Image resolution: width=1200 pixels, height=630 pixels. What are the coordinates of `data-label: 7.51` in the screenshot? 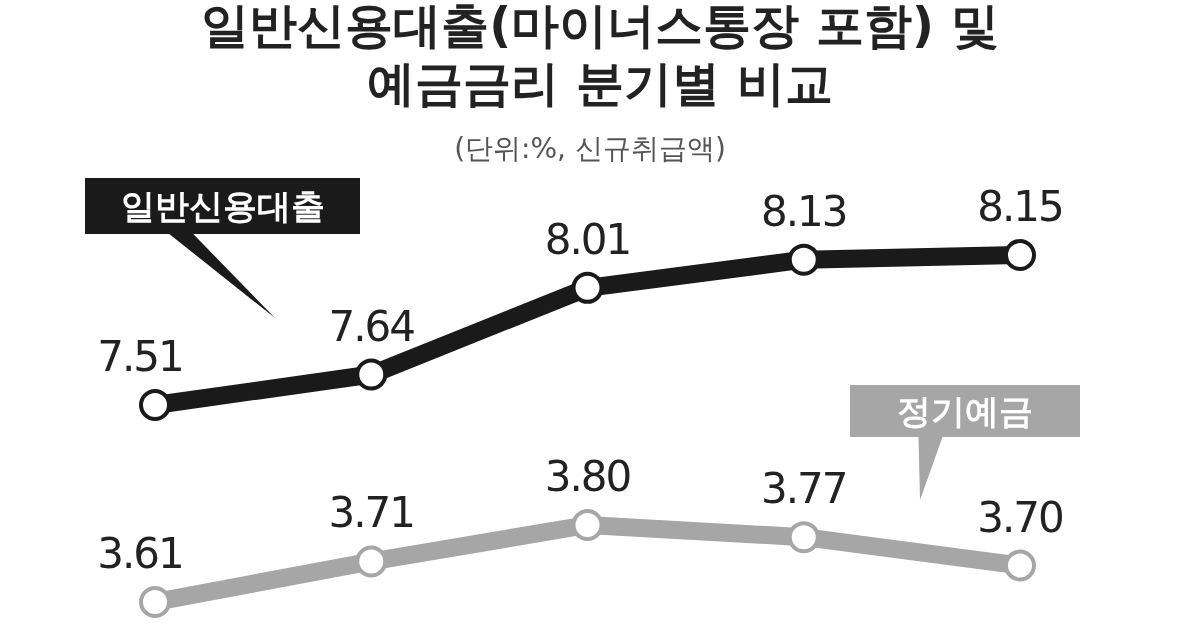 It's located at (140, 356).